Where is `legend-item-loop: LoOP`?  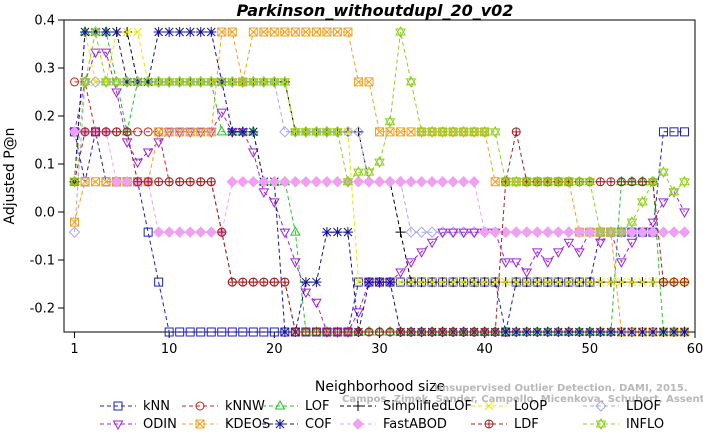
legend-item-loop: LoOP is located at coordinates (509, 406).